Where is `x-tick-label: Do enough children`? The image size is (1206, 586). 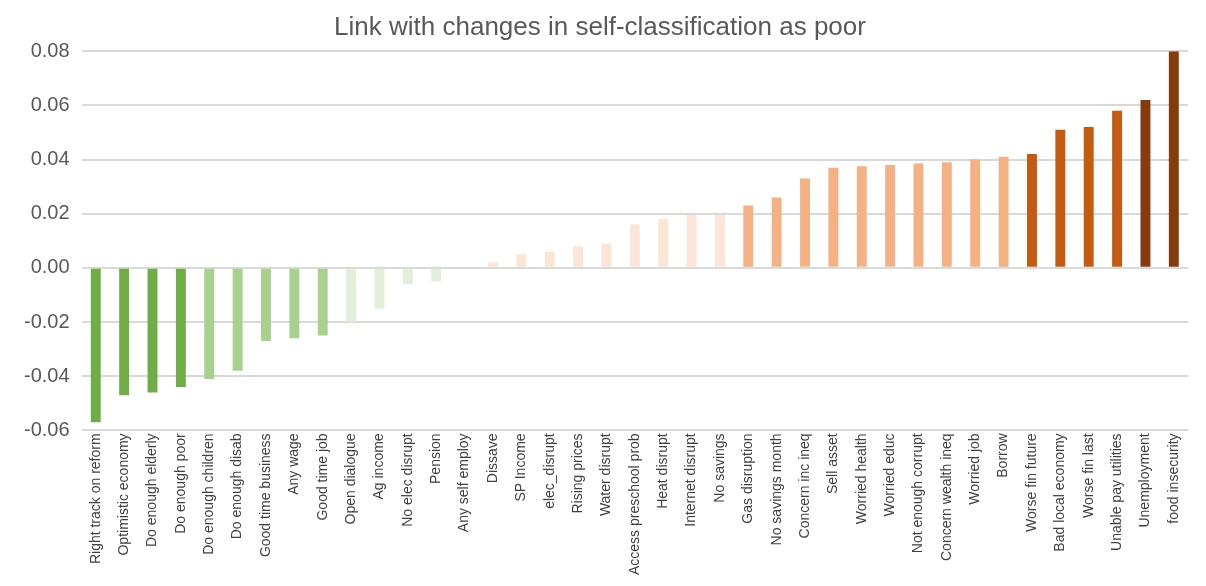
x-tick-label: Do enough children is located at coordinates (208, 494).